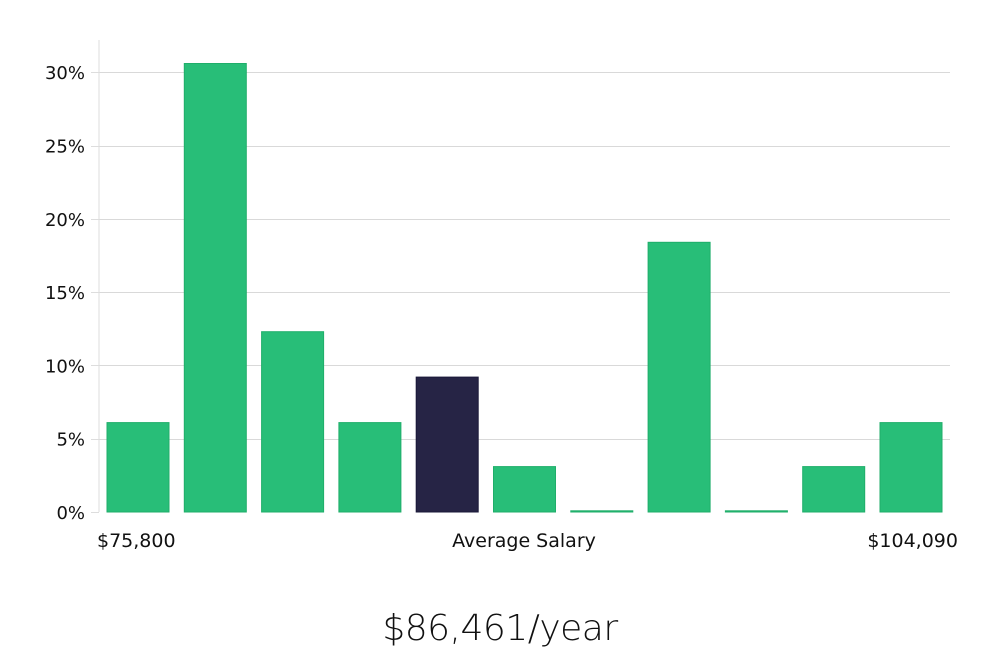 The image size is (1000, 660). Describe the element at coordinates (70, 513) in the screenshot. I see `y-tick-label: 0%` at that location.